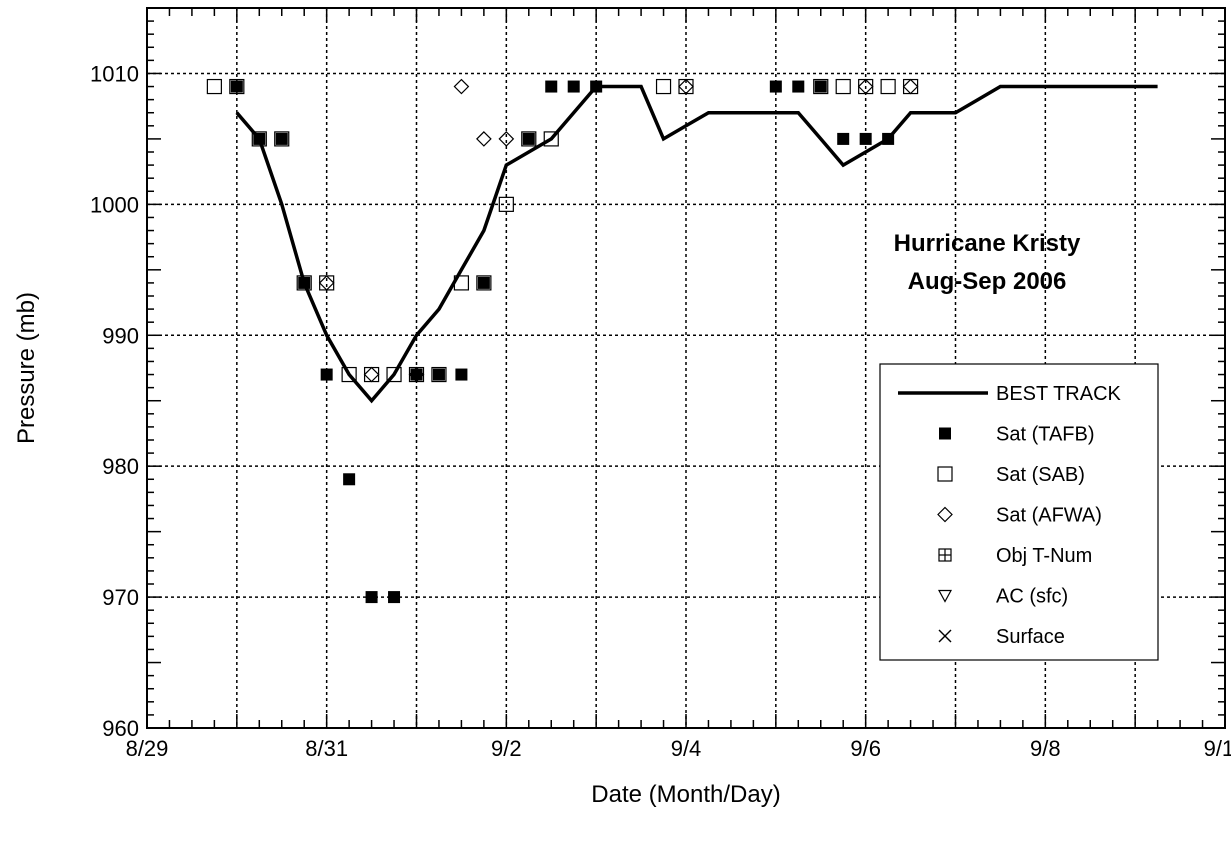  Describe the element at coordinates (26, 368) in the screenshot. I see `y-axis-title: Pressure (mb)` at that location.